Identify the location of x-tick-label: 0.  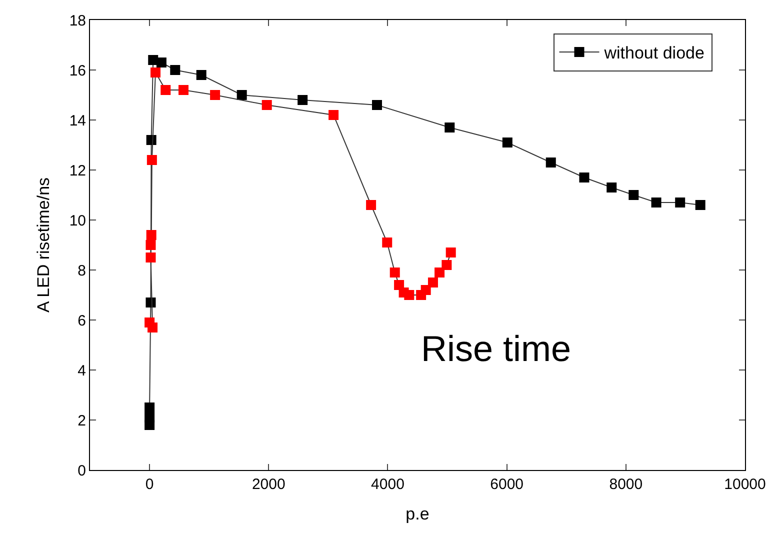
(149, 484).